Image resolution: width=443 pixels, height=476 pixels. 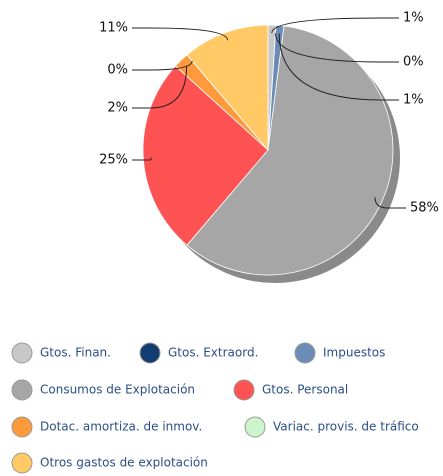 What do you see at coordinates (117, 108) in the screenshot?
I see `data-label: 2%` at bounding box center [117, 108].